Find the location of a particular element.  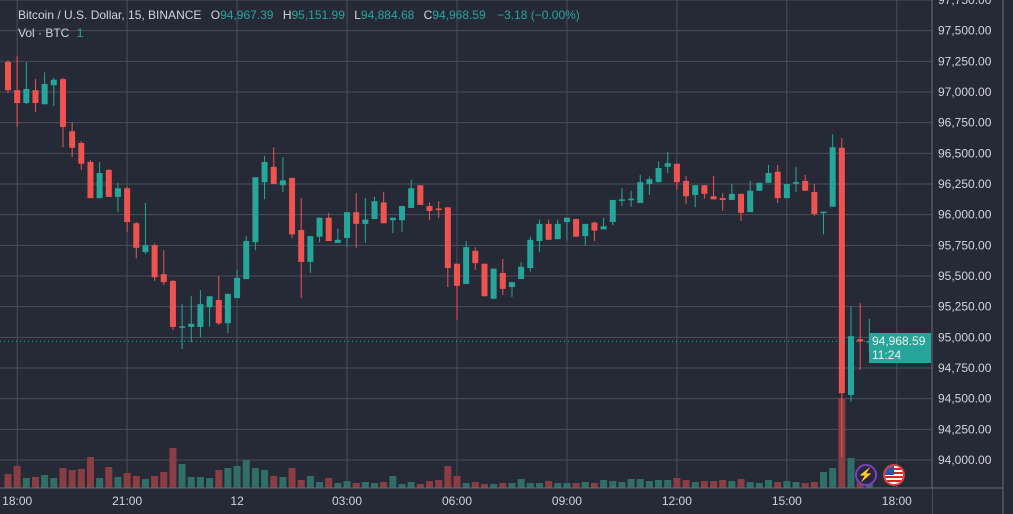

bar-countdown: 11:24 is located at coordinates (887, 355).